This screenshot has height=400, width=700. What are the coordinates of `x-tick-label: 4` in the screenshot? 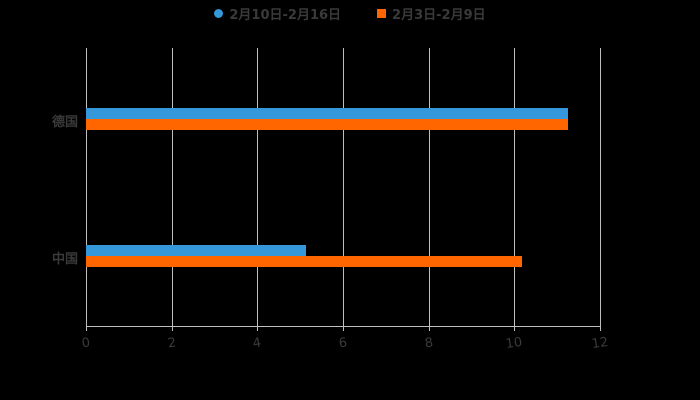 It's located at (257, 343).